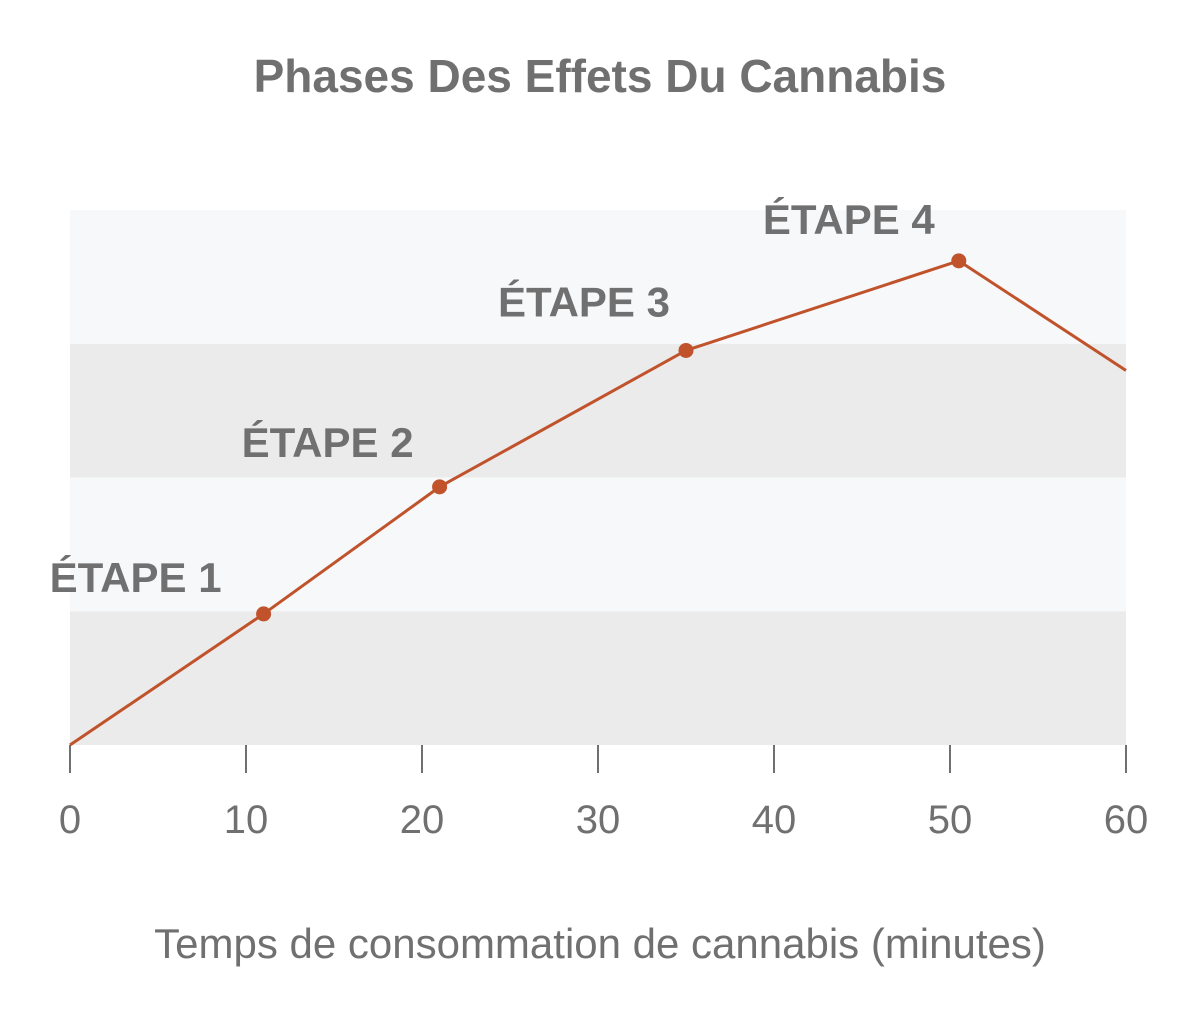  Describe the element at coordinates (603, 793) in the screenshot. I see `x-axis: 0 10 20 30 40 50 60` at that location.